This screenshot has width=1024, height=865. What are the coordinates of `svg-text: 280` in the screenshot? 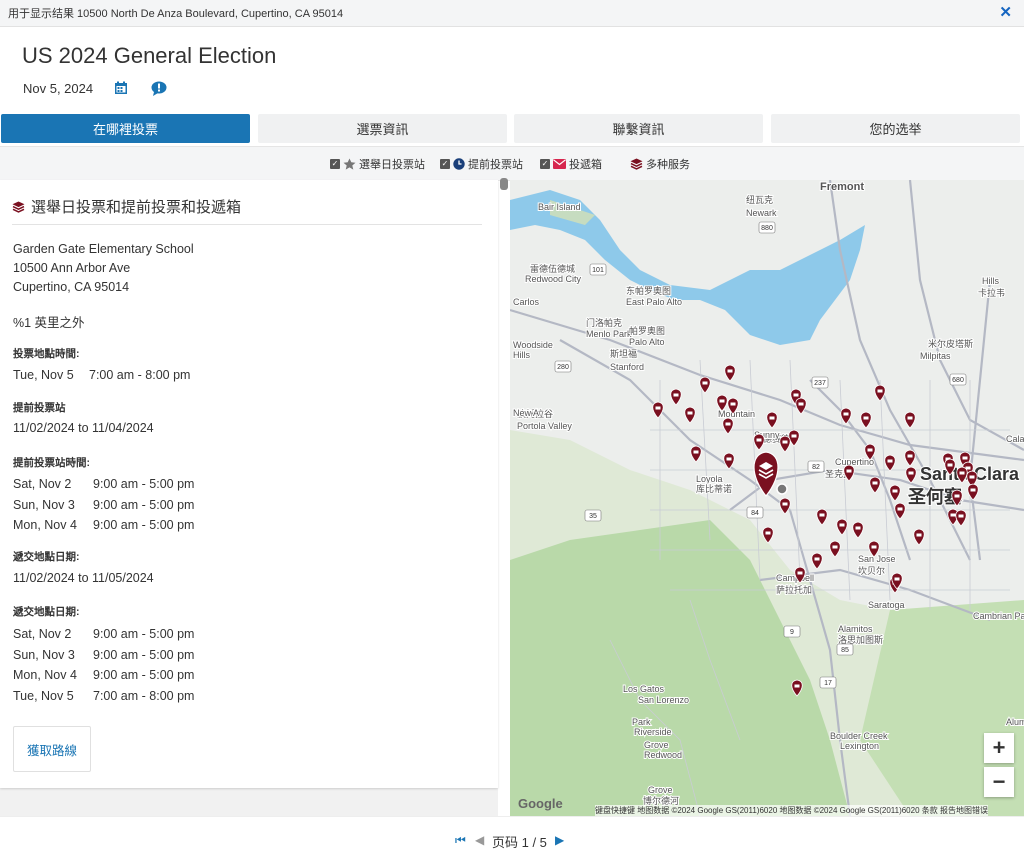 It's located at (563, 367).